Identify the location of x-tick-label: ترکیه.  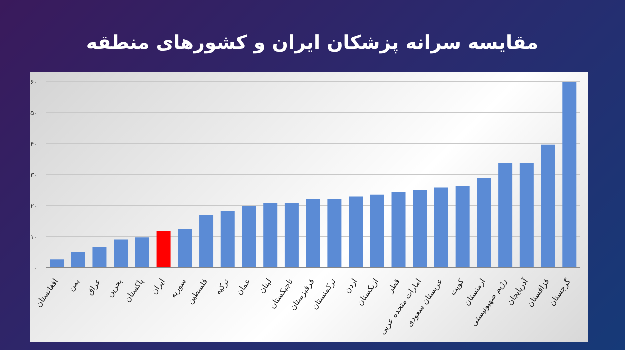
(222, 286).